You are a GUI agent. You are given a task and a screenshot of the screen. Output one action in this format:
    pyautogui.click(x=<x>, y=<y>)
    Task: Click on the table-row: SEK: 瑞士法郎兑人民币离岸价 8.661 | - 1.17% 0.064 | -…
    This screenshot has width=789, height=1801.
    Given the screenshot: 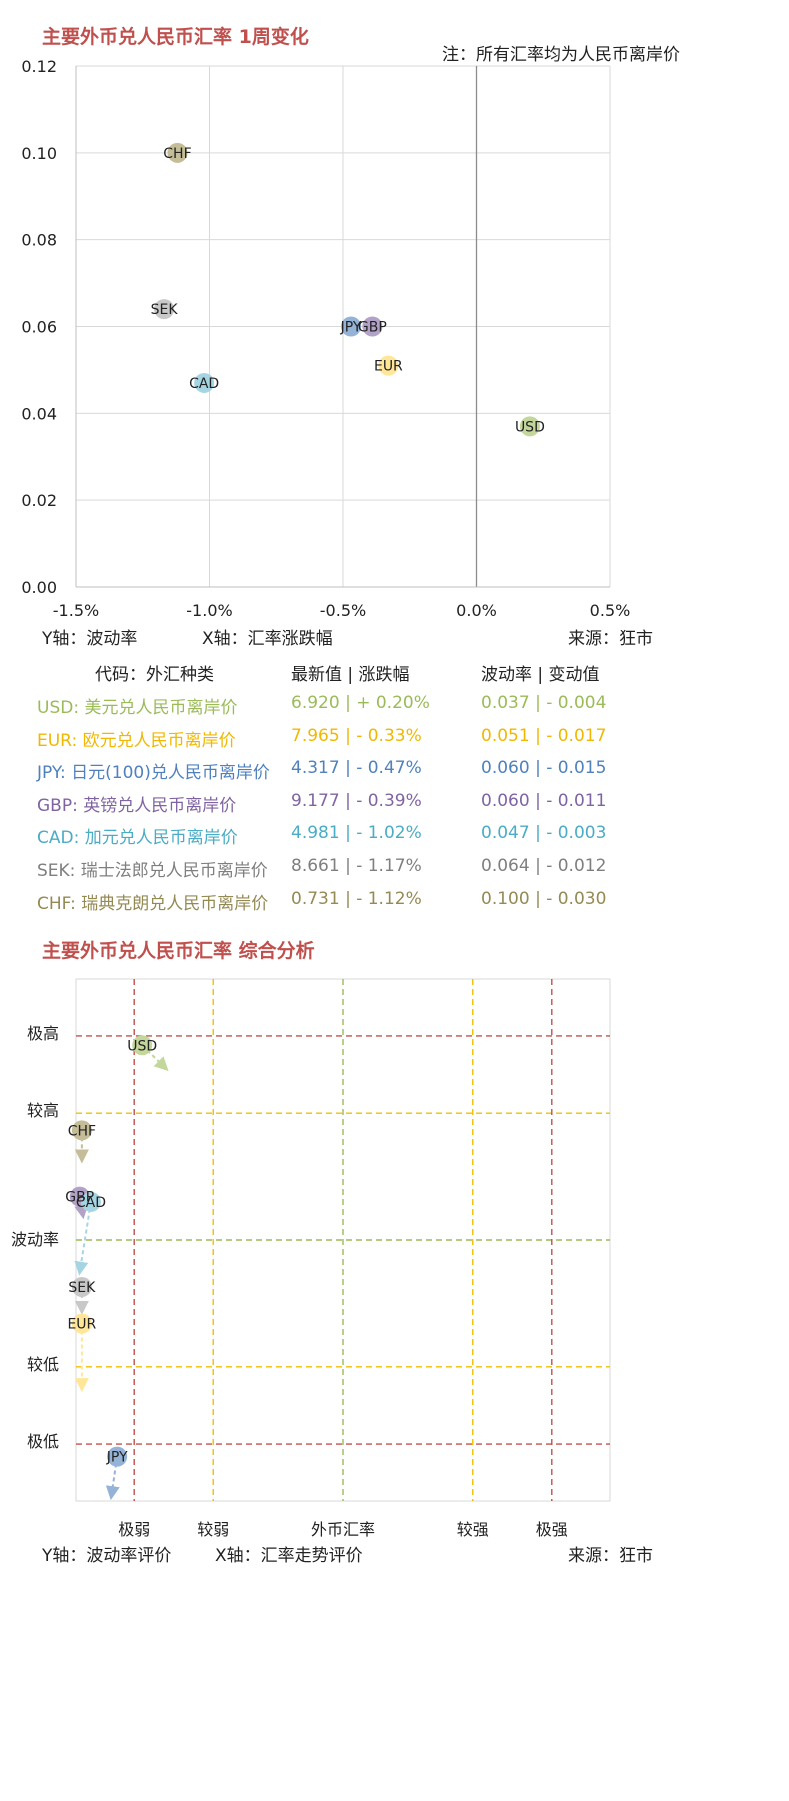 What is the action you would take?
    pyautogui.click(x=394, y=874)
    